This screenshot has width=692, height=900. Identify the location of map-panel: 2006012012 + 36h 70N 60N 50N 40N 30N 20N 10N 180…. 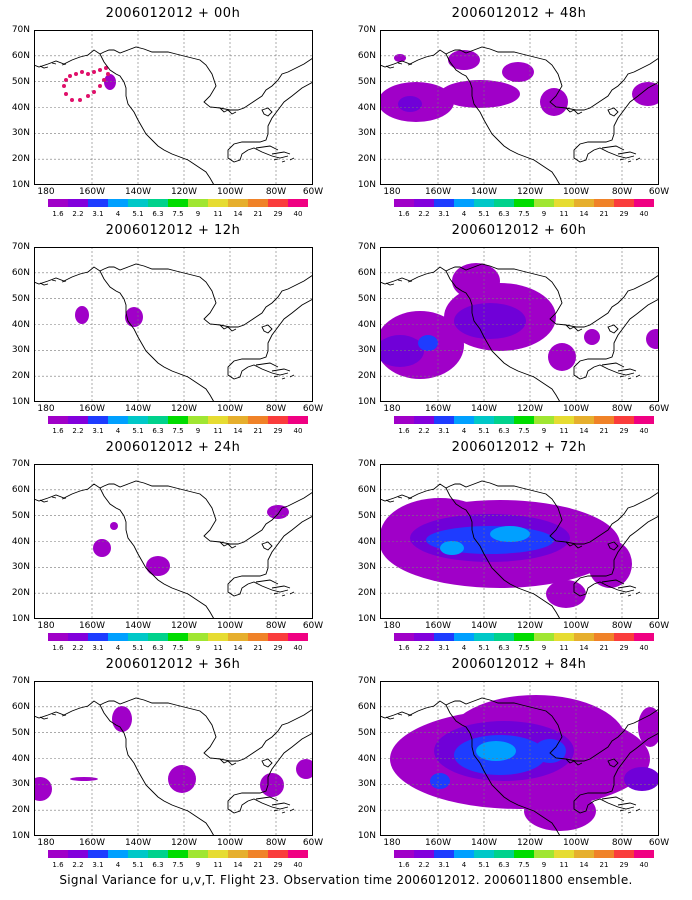
(173, 760).